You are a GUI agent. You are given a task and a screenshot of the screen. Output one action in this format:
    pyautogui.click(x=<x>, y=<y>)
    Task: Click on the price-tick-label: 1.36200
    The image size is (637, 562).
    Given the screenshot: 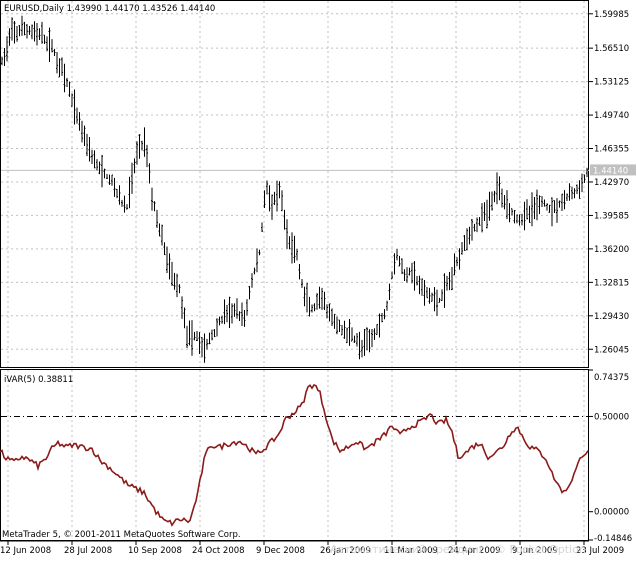 What is the action you would take?
    pyautogui.click(x=611, y=250)
    